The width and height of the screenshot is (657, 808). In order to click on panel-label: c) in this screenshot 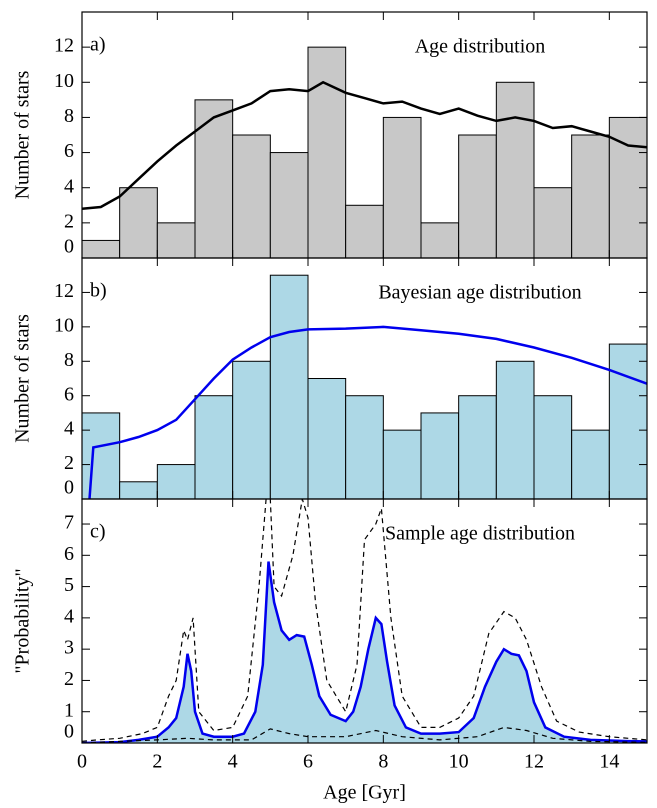, I will do `click(98, 532)`.